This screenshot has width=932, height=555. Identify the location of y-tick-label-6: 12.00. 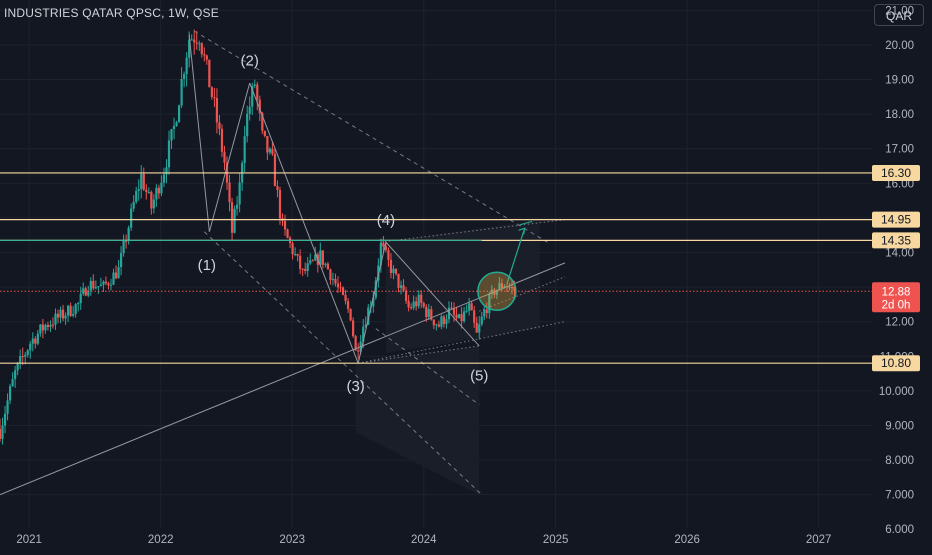
(899, 323).